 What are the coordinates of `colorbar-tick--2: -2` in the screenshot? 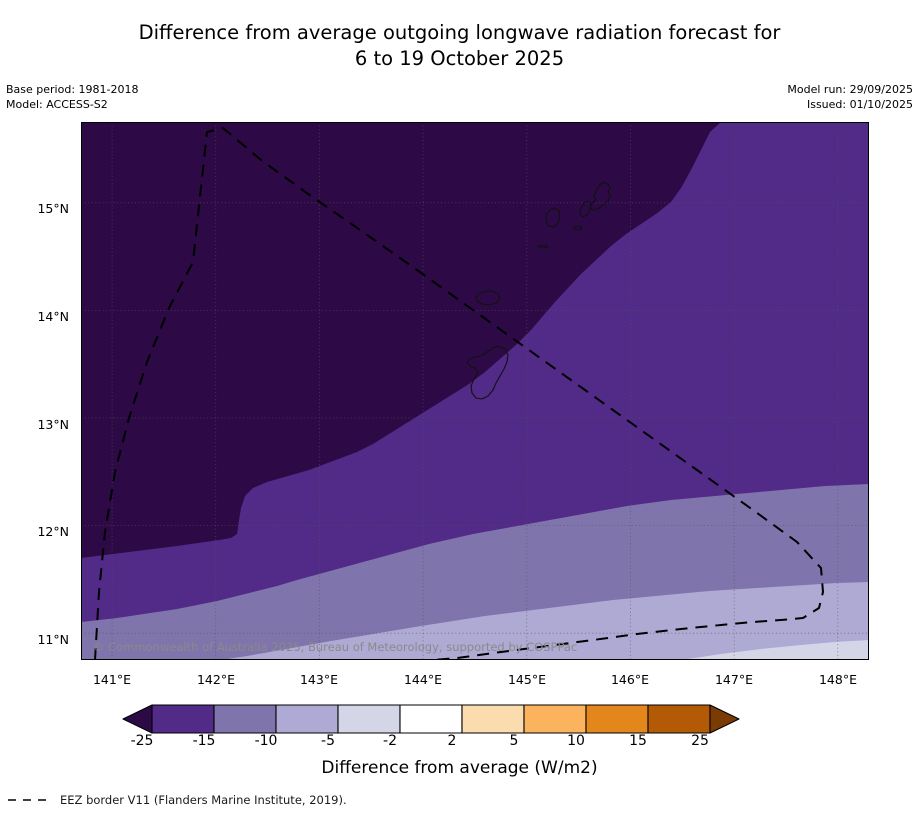 It's located at (390, 741).